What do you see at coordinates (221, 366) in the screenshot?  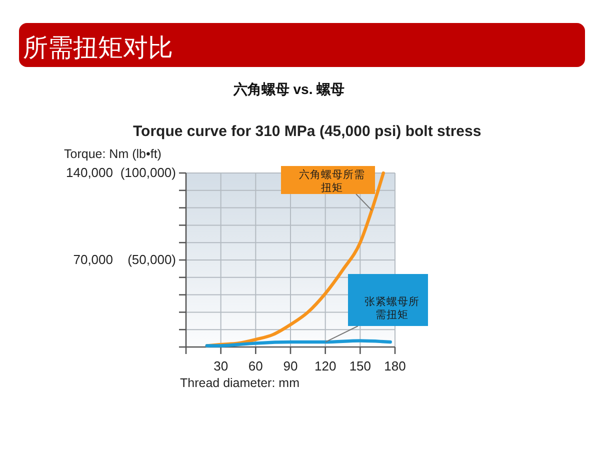 I see `x-tick-label: 30` at bounding box center [221, 366].